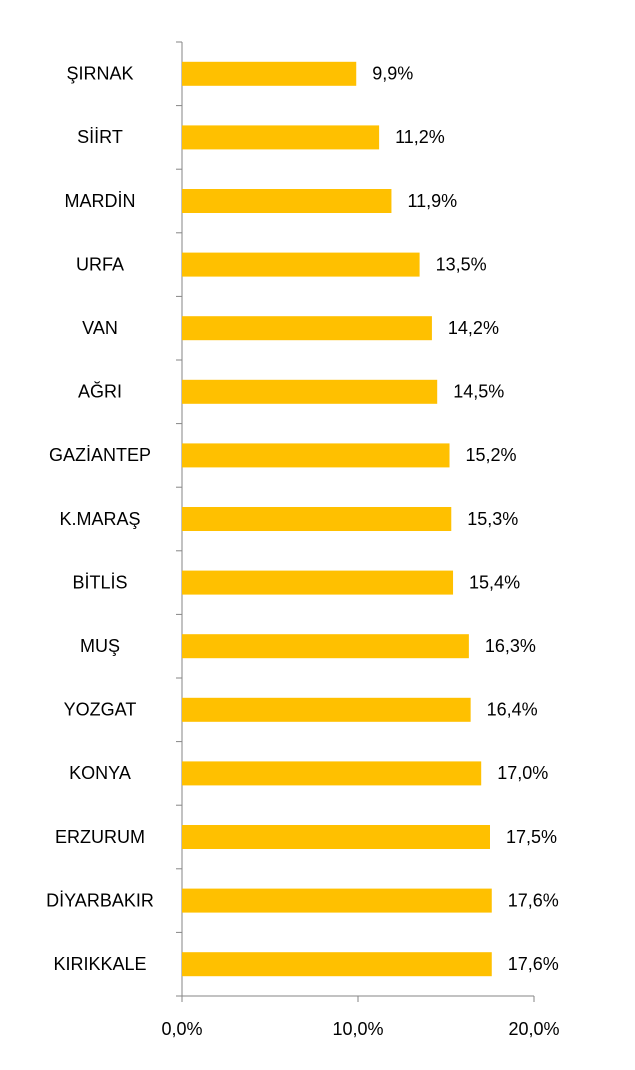 This screenshot has width=635, height=1070. What do you see at coordinates (357, 1029) in the screenshot?
I see `x-tick-label: 10,0%` at bounding box center [357, 1029].